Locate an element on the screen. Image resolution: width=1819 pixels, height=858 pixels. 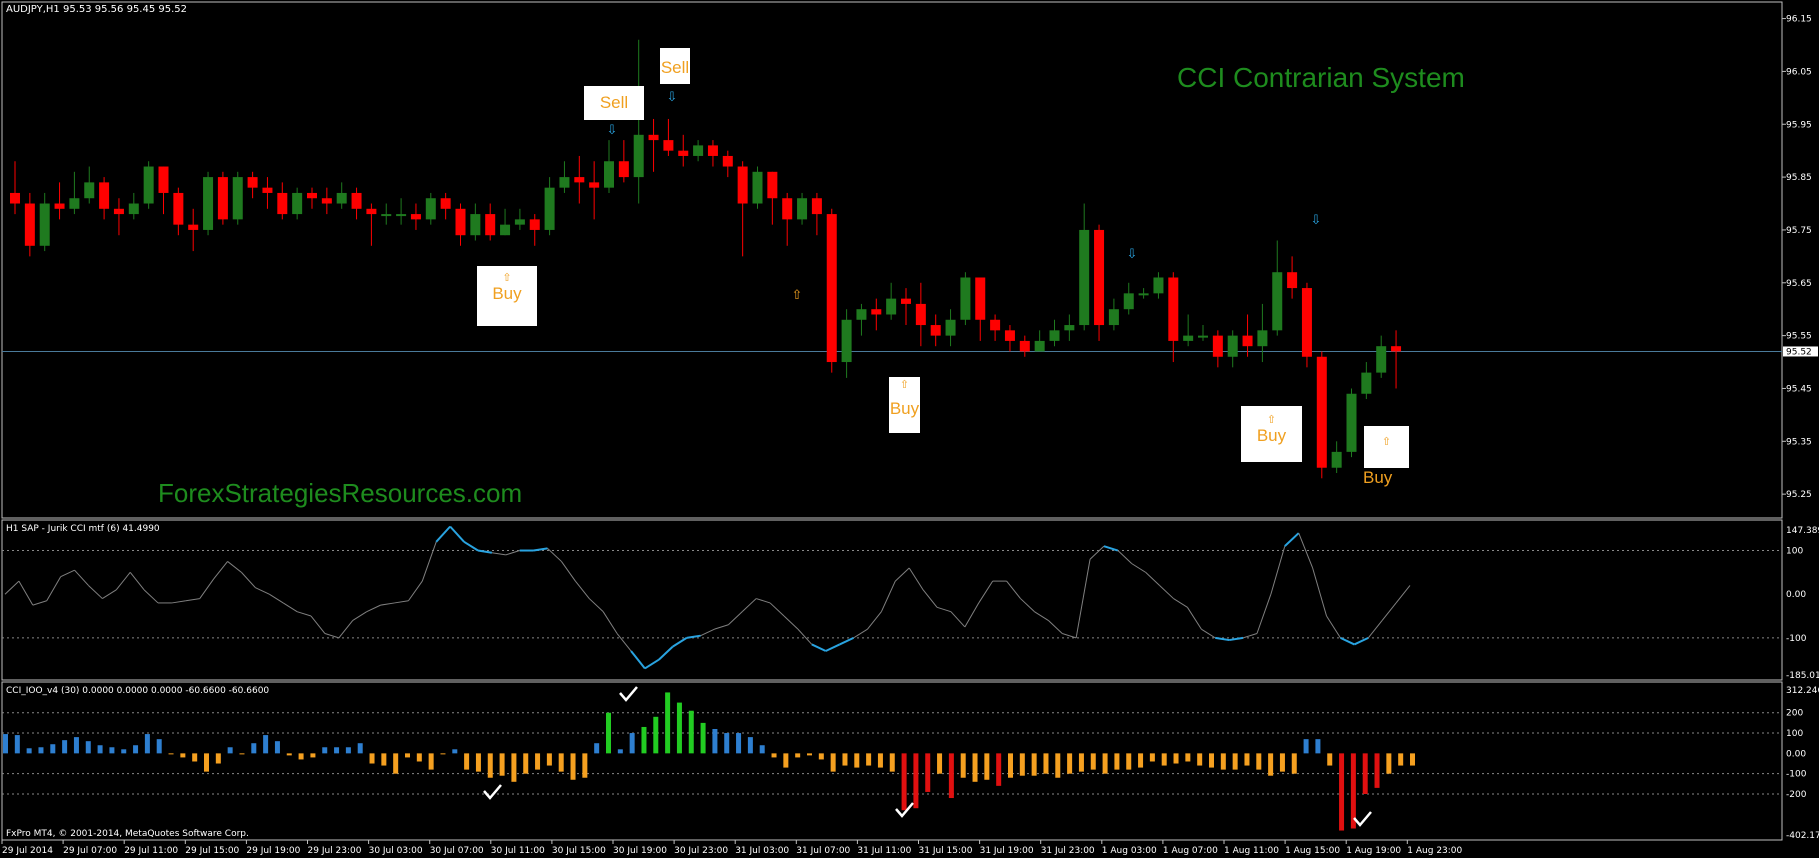
sell-label: Sell is located at coordinates (614, 102).